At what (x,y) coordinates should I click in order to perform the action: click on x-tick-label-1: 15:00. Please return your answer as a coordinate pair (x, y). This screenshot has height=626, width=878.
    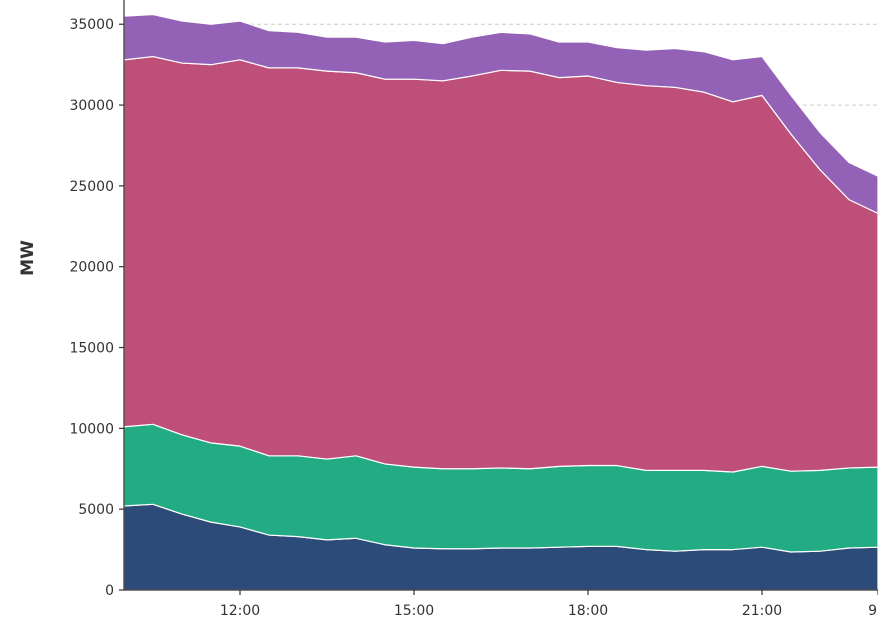
    Looking at the image, I should click on (414, 611).